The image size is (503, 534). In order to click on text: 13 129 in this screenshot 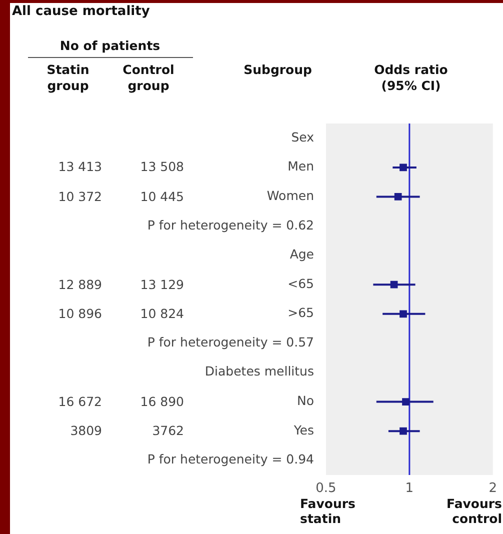, I will do `click(161, 284)`.